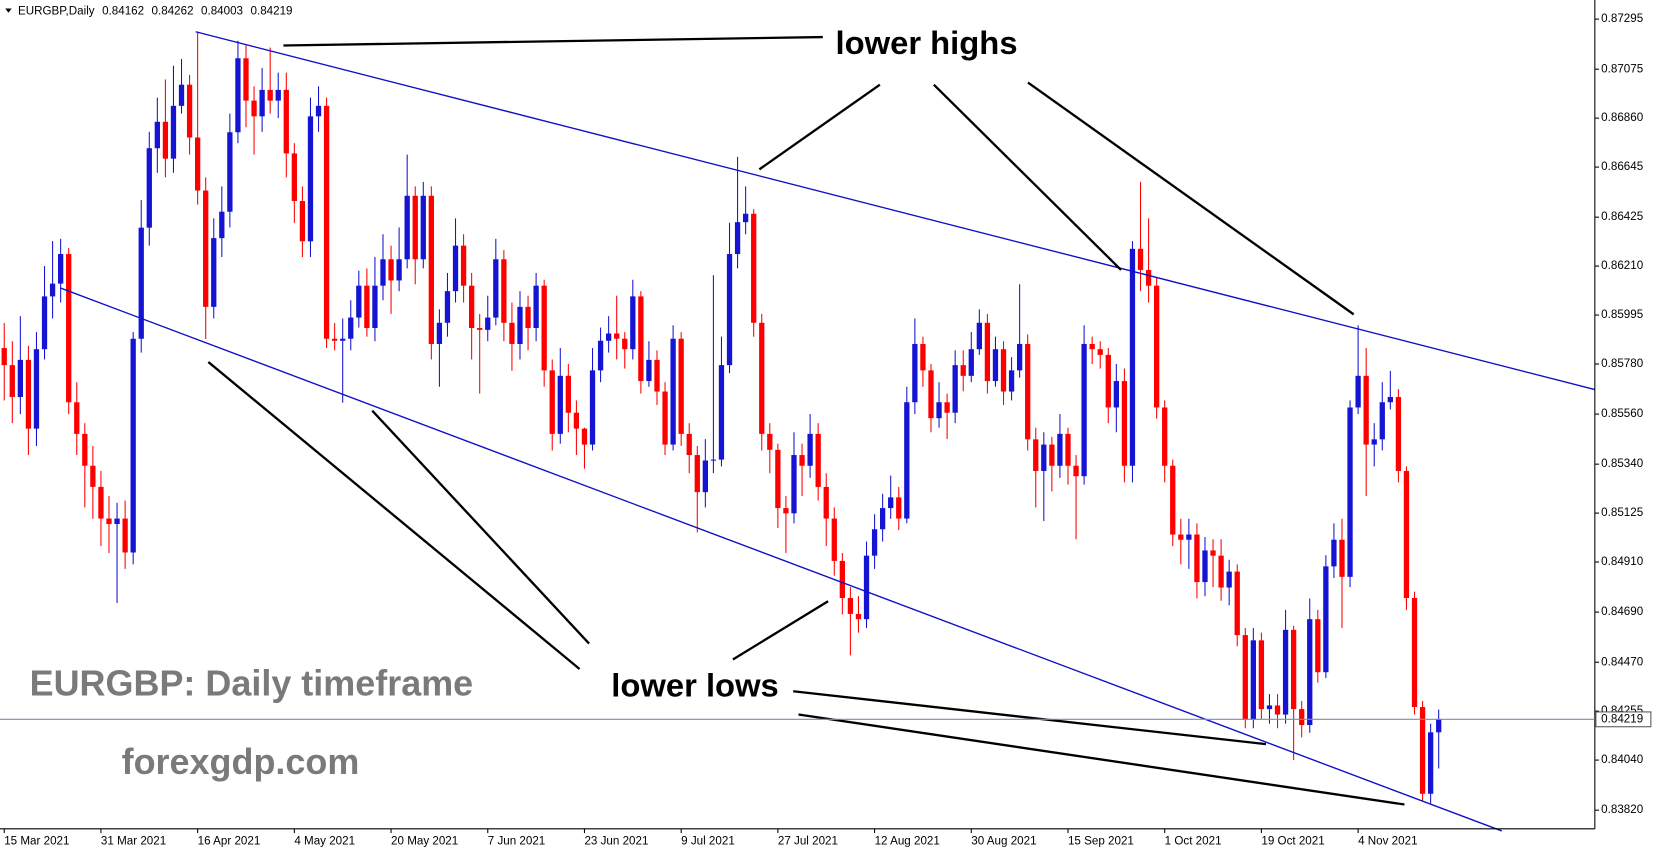 This screenshot has width=1653, height=850. Describe the element at coordinates (926, 42) in the screenshot. I see `annotation: lower highs` at that location.